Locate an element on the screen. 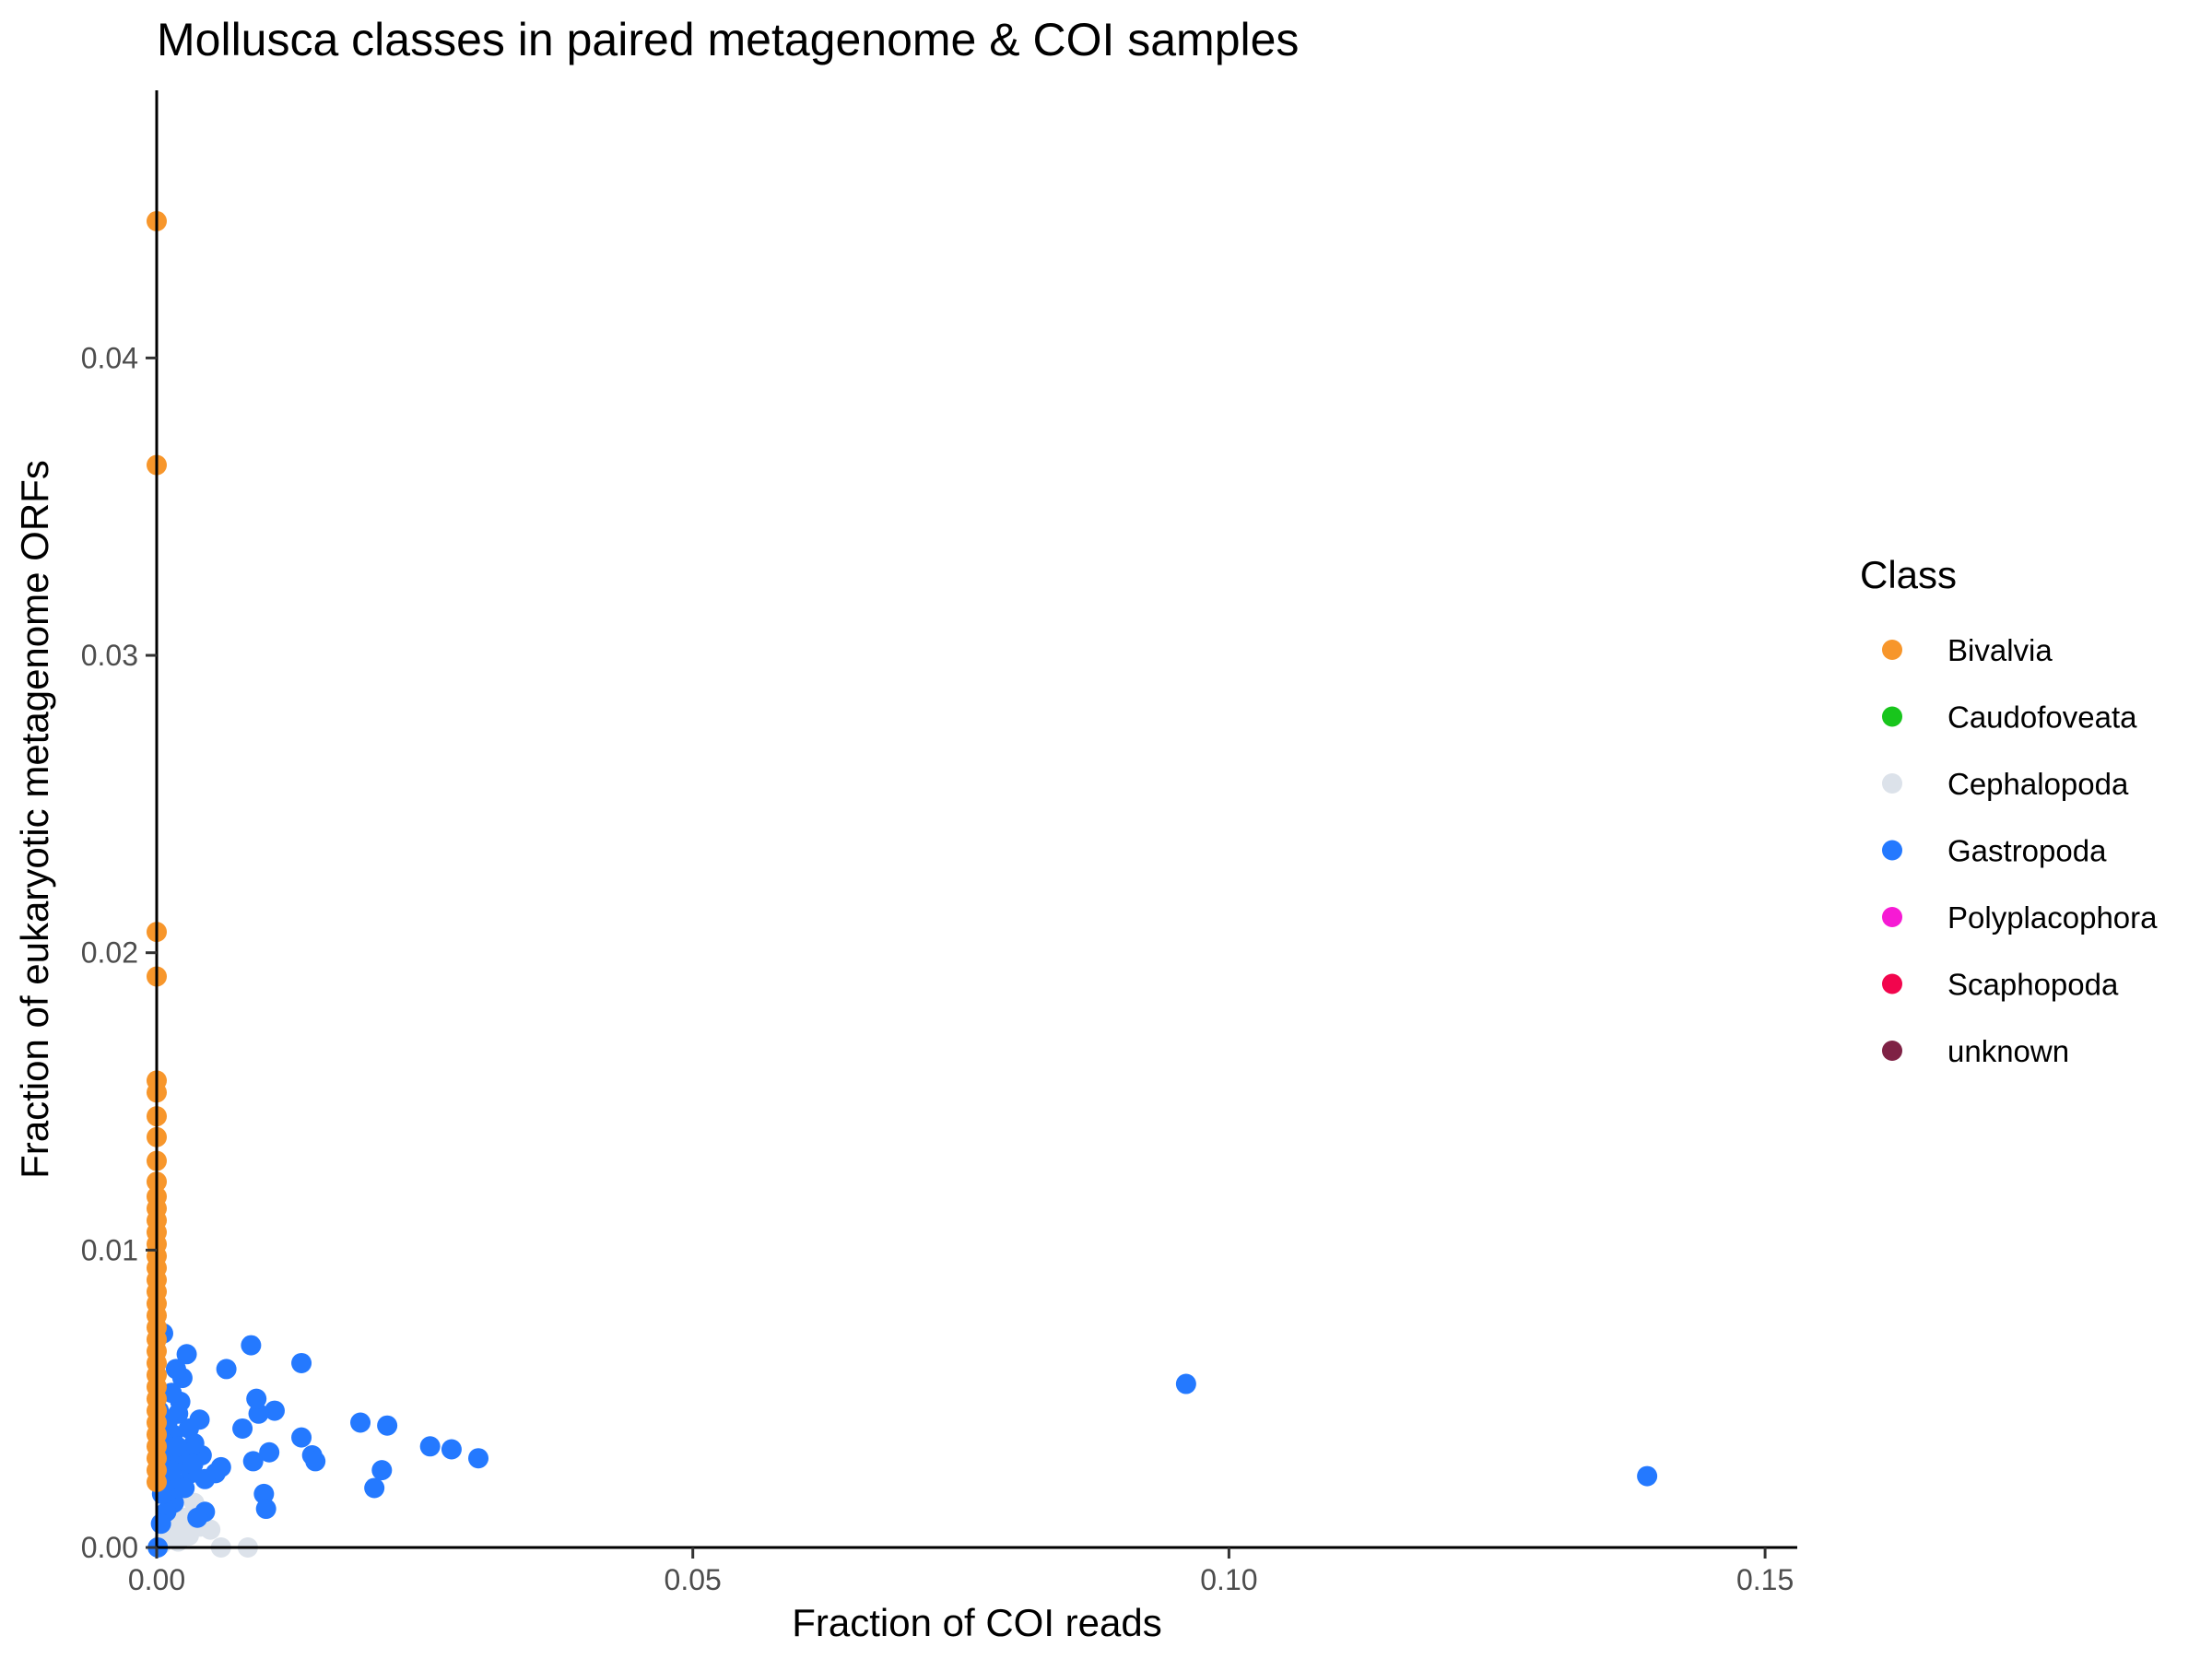 This screenshot has height=1659, width=2212. legend-entry-polyplacophora: Polyplacophora is located at coordinates (2020, 917).